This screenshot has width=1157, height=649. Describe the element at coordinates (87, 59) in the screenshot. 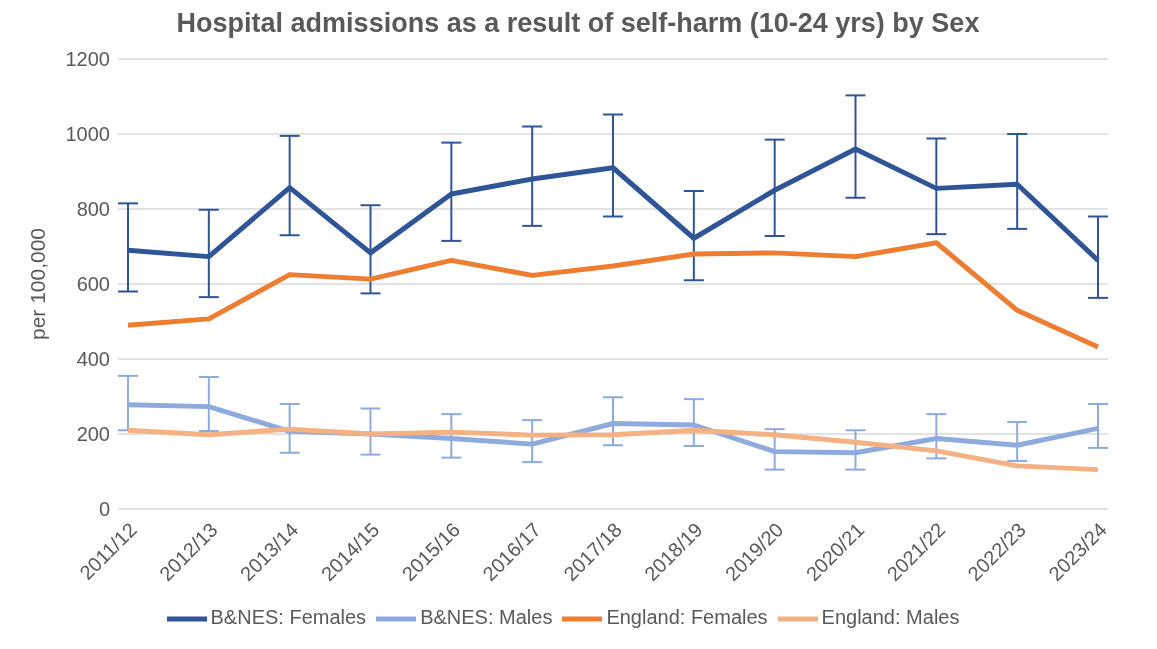

I see `y-tick-label: 1200` at that location.